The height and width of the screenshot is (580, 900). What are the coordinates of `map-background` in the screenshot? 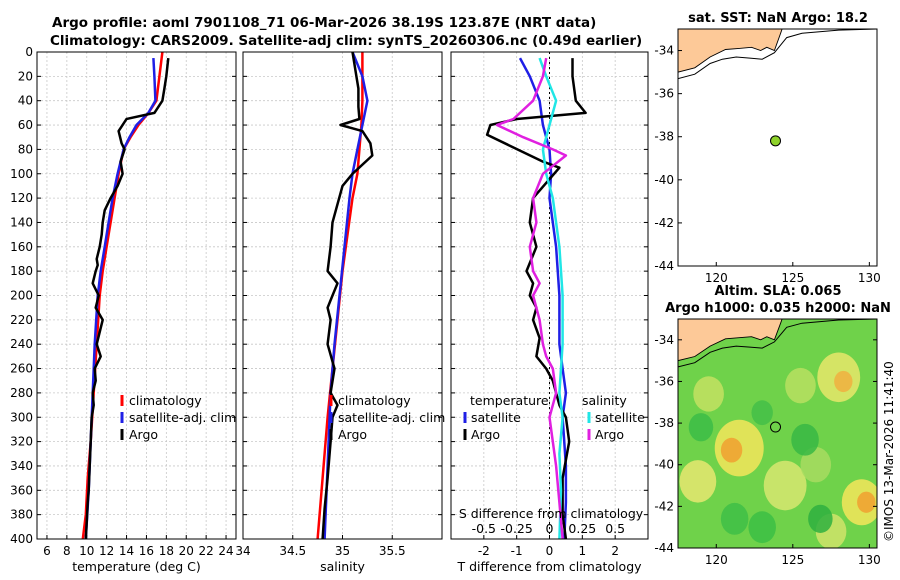 It's located at (777, 147).